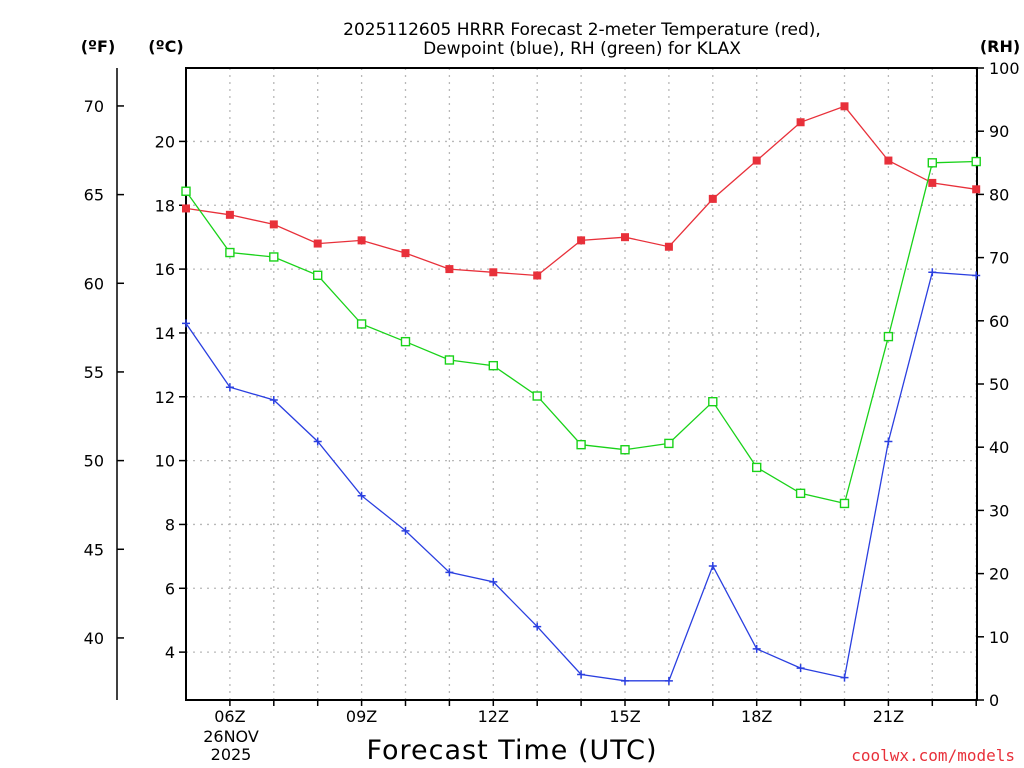 The height and width of the screenshot is (768, 1024). What do you see at coordinates (94, 372) in the screenshot?
I see `fahrenheit-tick-label: 55` at bounding box center [94, 372].